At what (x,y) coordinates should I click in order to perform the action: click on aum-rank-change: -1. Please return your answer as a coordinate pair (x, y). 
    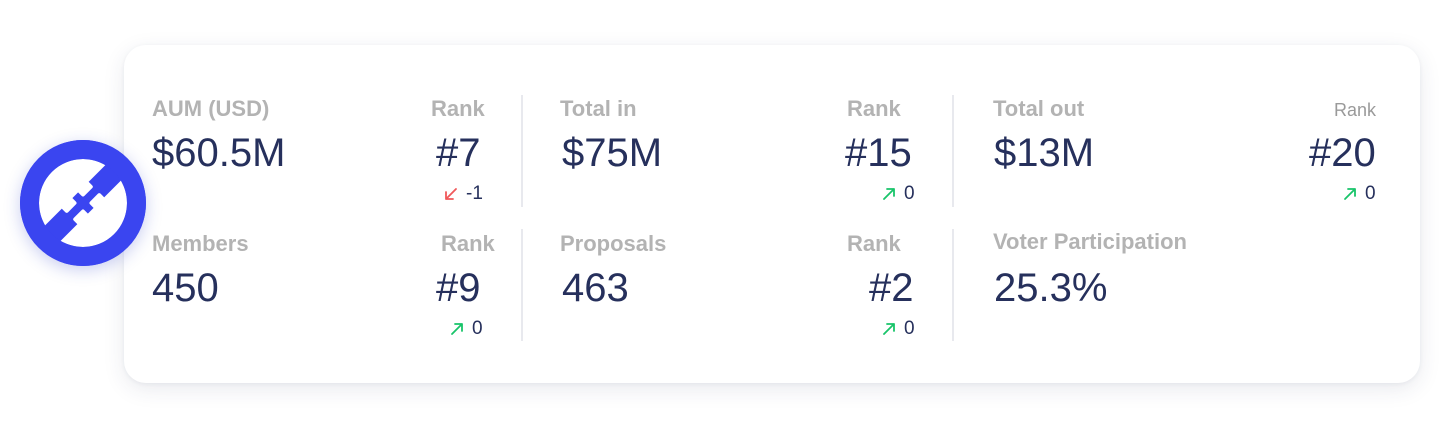
    Looking at the image, I should click on (463, 194).